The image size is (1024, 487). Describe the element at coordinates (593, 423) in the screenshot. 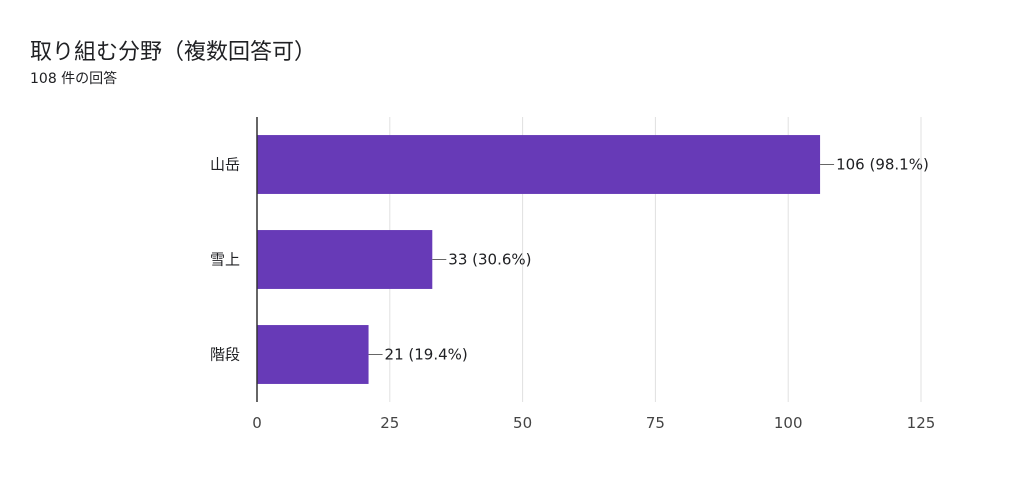

I see `x-tick-labels: 0 25 50 75 100 125` at that location.